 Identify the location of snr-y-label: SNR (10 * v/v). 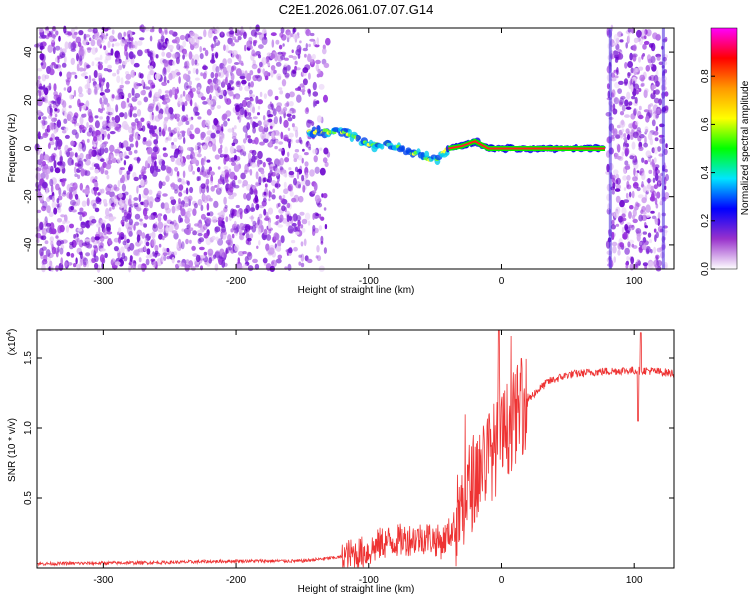
(12, 450).